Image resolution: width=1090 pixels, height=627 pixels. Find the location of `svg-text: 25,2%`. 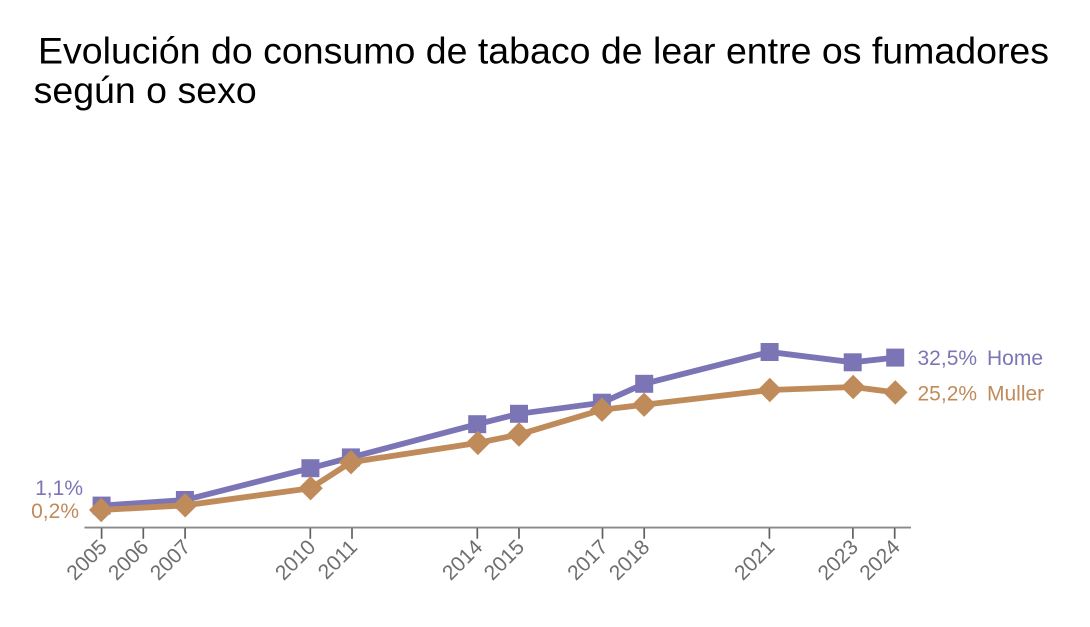

svg-text: 25,2% is located at coordinates (948, 394).